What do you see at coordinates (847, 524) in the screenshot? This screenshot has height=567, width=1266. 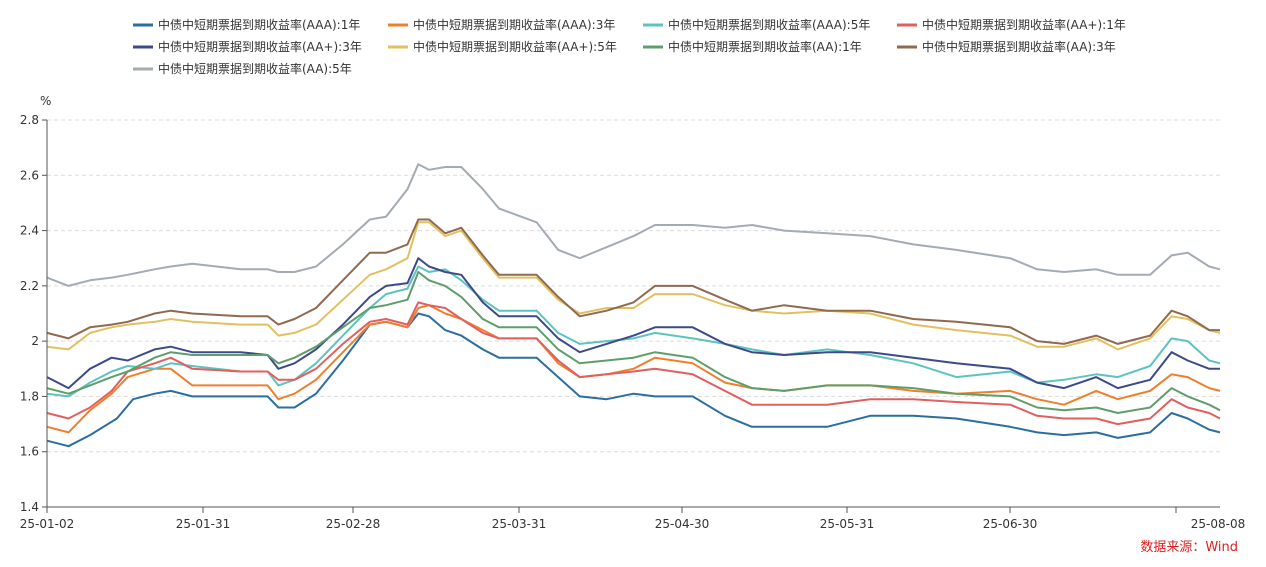 I see `x-tick-label: 25-05-31` at bounding box center [847, 524].